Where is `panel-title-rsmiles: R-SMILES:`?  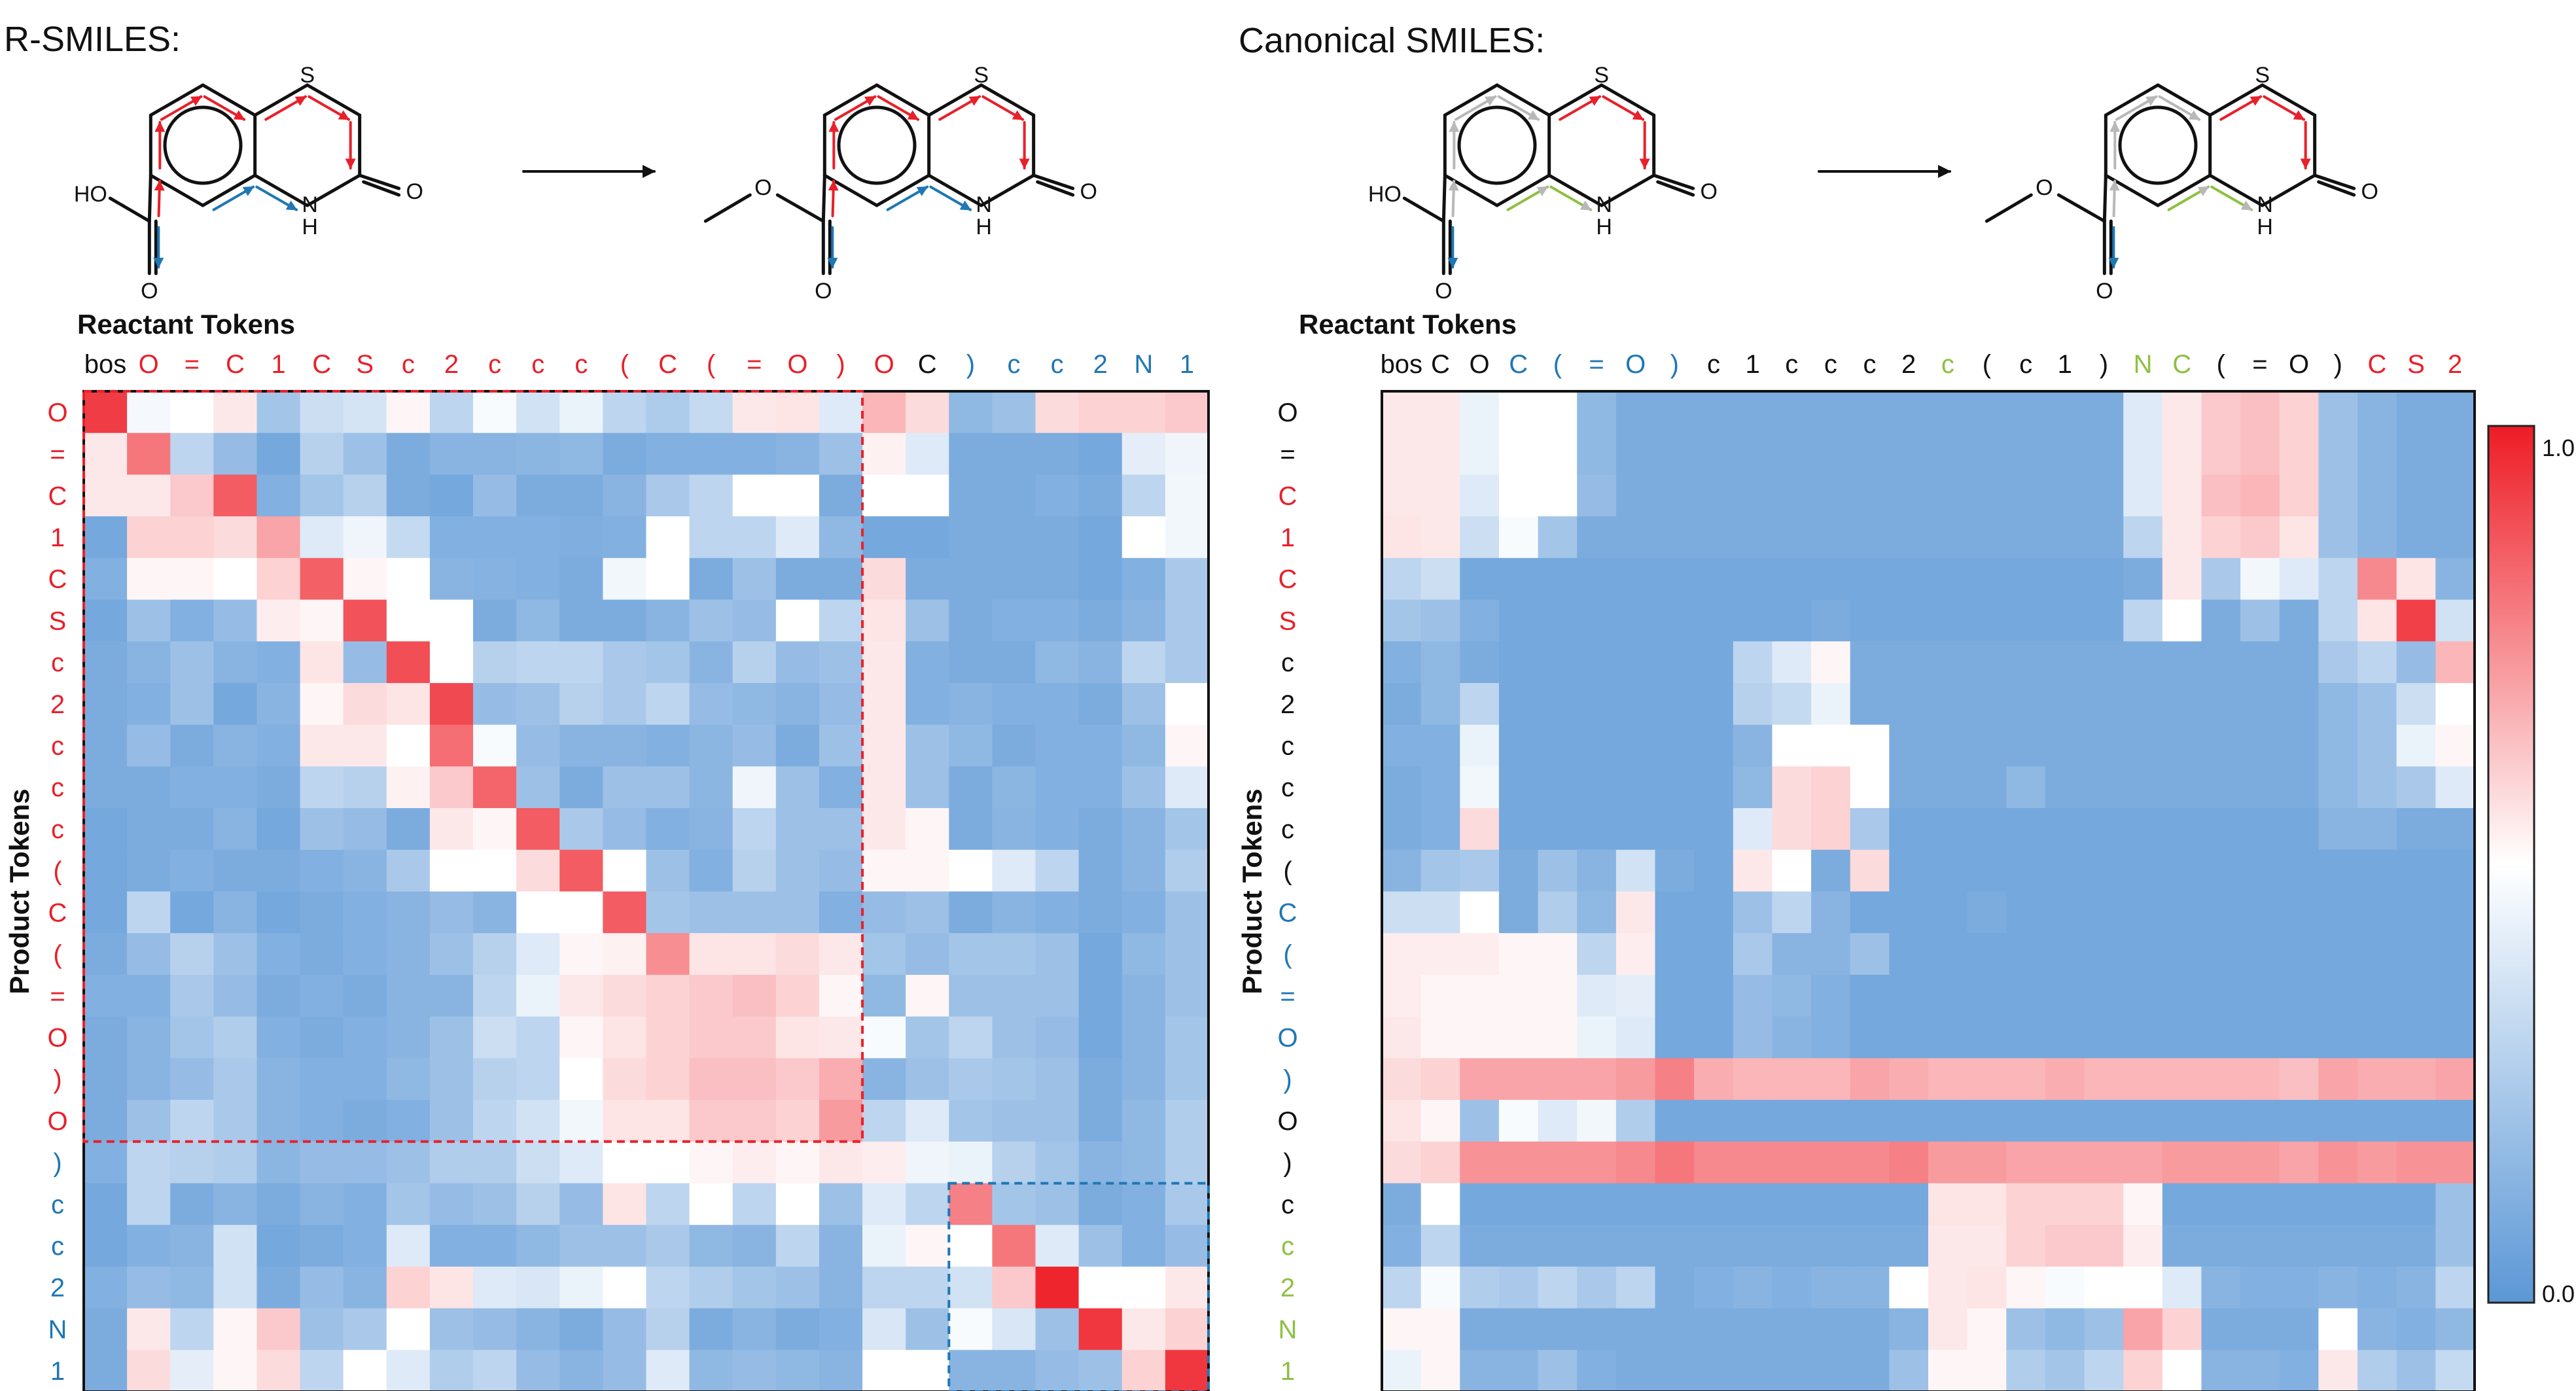 panel-title-rsmiles: R-SMILES: is located at coordinates (92, 39).